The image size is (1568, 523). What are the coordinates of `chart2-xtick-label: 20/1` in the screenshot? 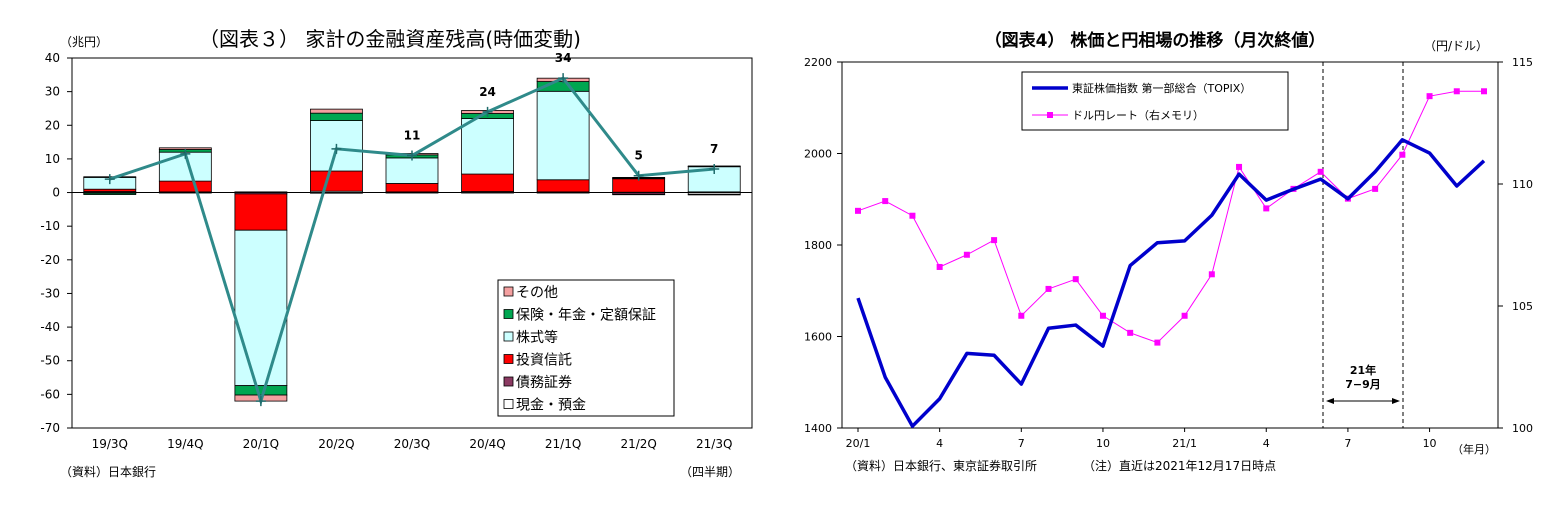 It's located at (858, 443).